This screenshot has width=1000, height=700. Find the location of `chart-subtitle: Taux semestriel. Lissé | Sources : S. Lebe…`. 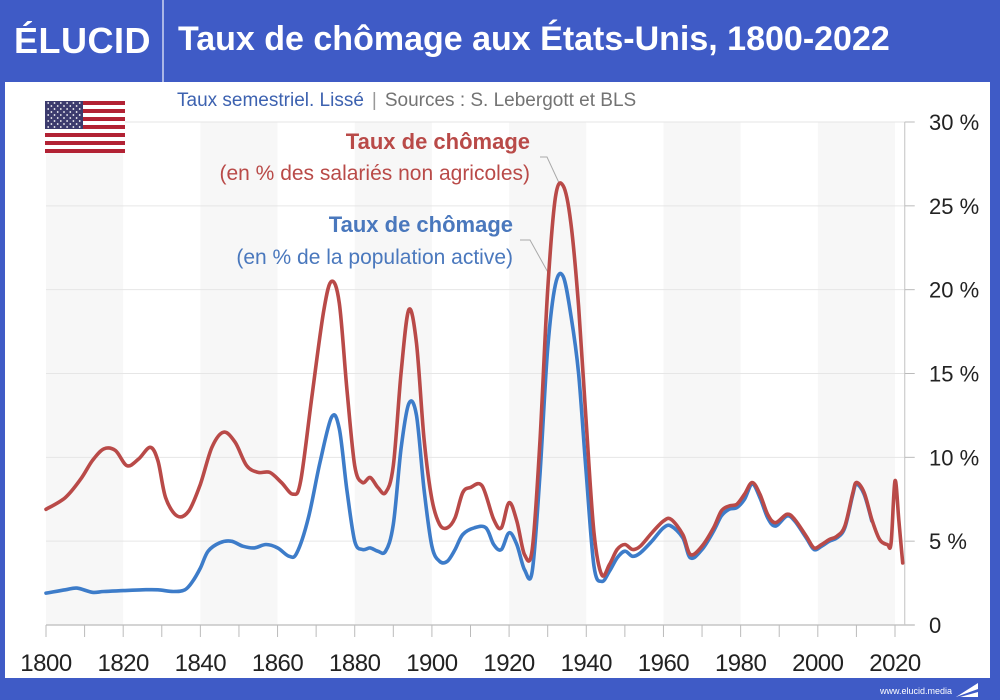

chart-subtitle: Taux semestriel. Lissé | Sources : S. Lebe… is located at coordinates (406, 101).